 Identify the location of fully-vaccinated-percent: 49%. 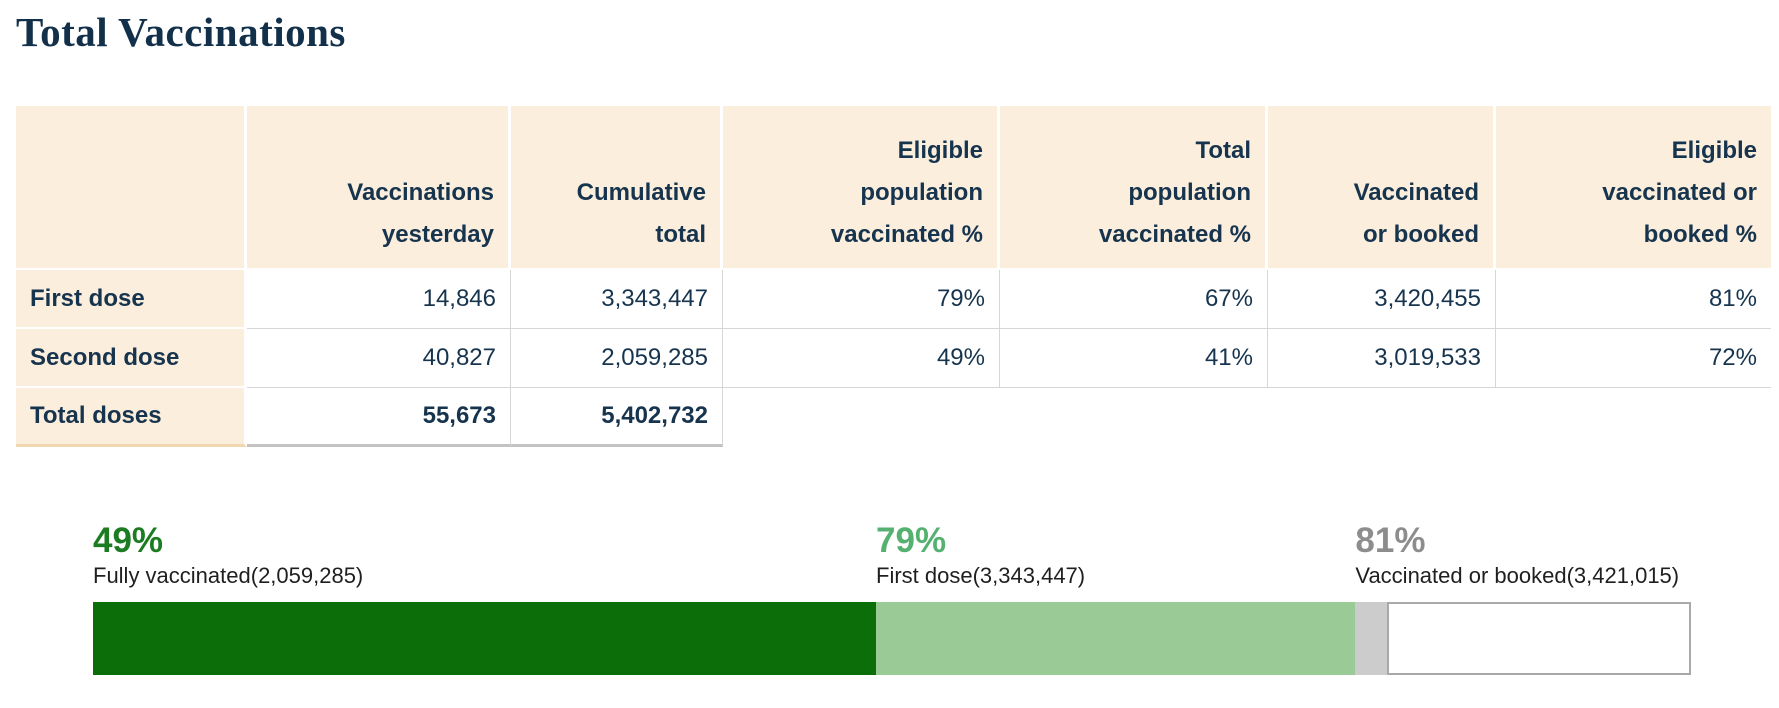
(128, 540).